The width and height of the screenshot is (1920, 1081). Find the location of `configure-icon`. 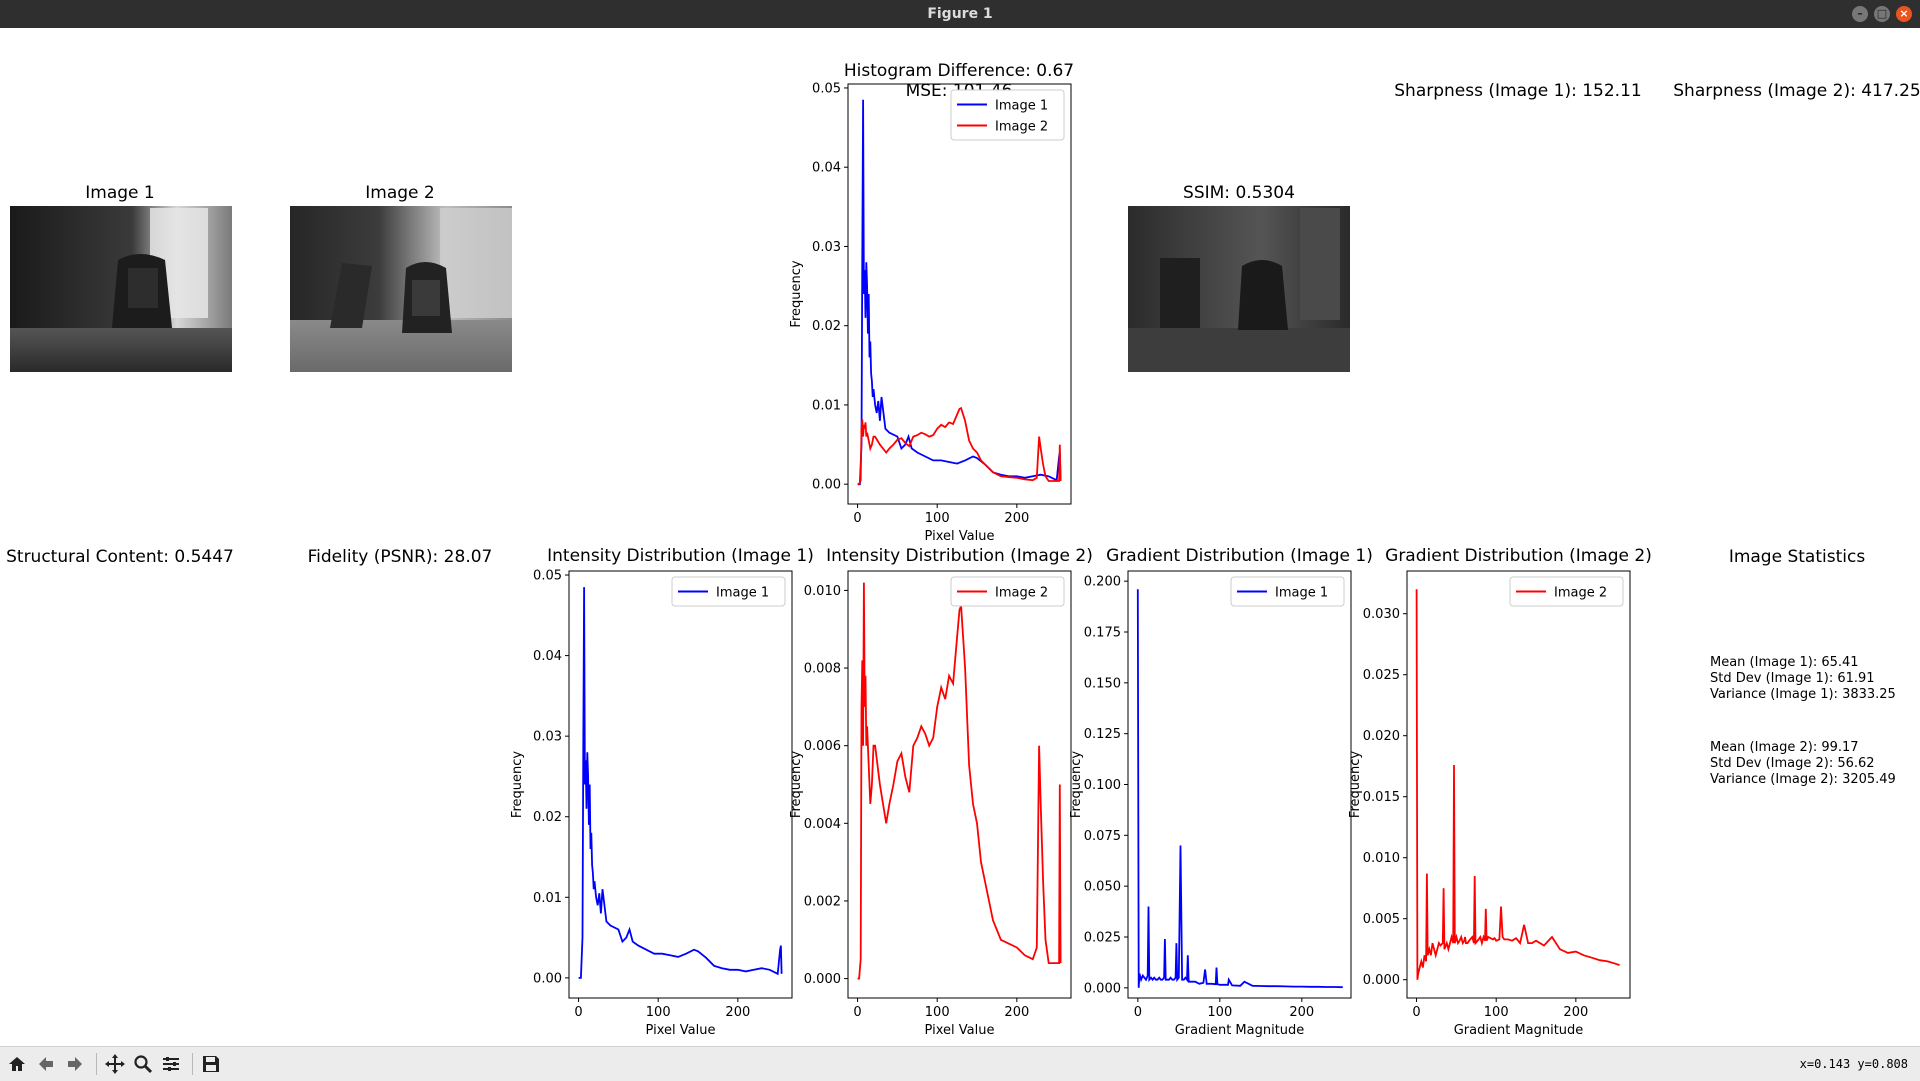

configure-icon is located at coordinates (171, 1064).